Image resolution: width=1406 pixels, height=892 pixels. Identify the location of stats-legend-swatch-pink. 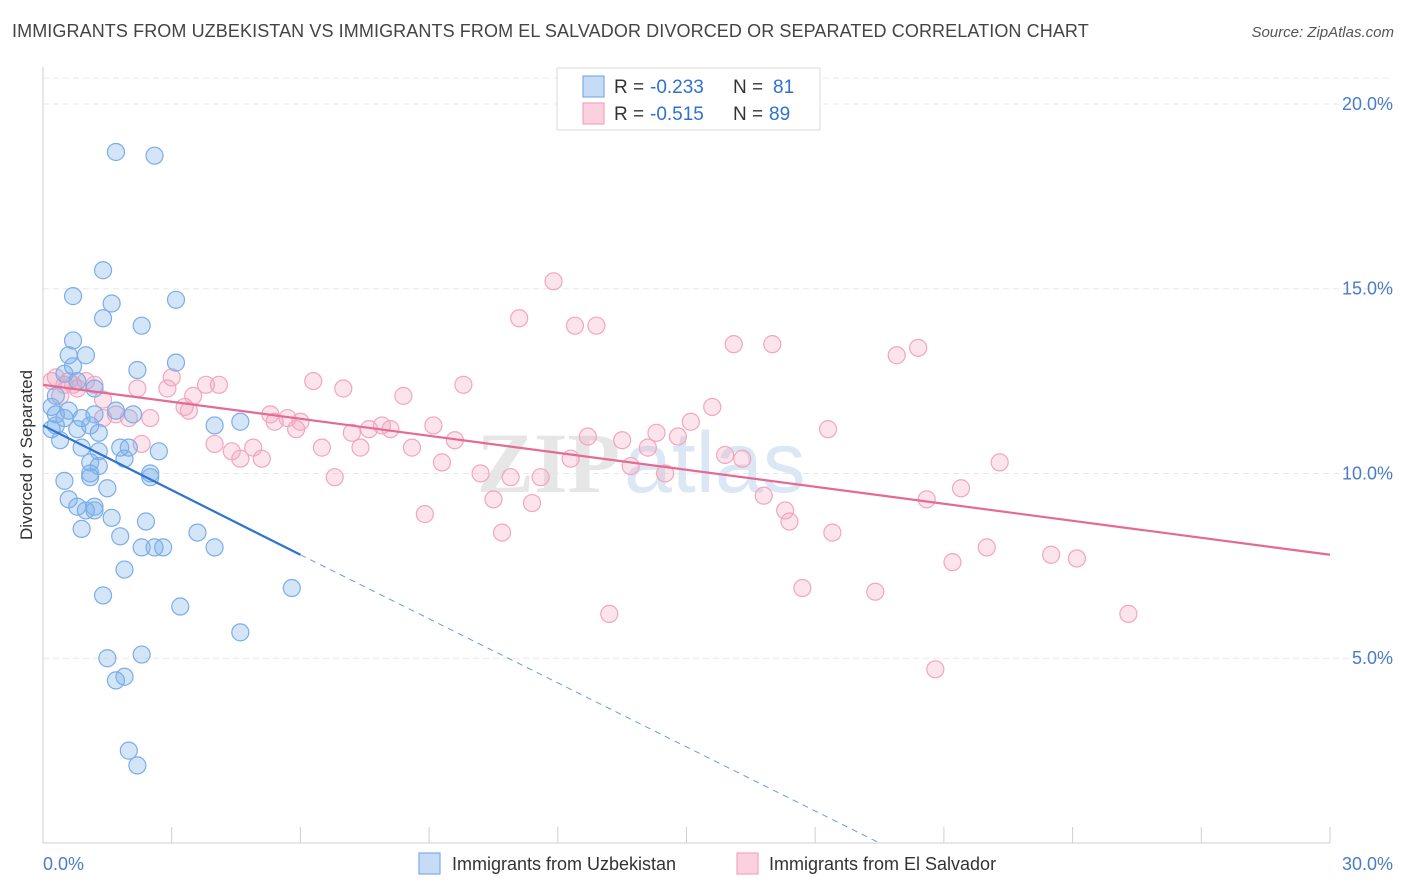
(593, 113).